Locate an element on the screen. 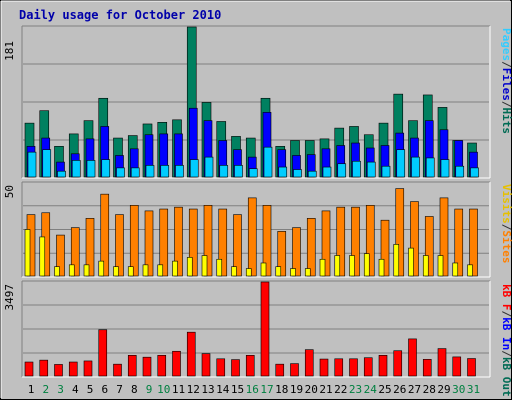 This screenshot has height=405, width=512. x-tick-label-day-12: 12 is located at coordinates (193, 389).